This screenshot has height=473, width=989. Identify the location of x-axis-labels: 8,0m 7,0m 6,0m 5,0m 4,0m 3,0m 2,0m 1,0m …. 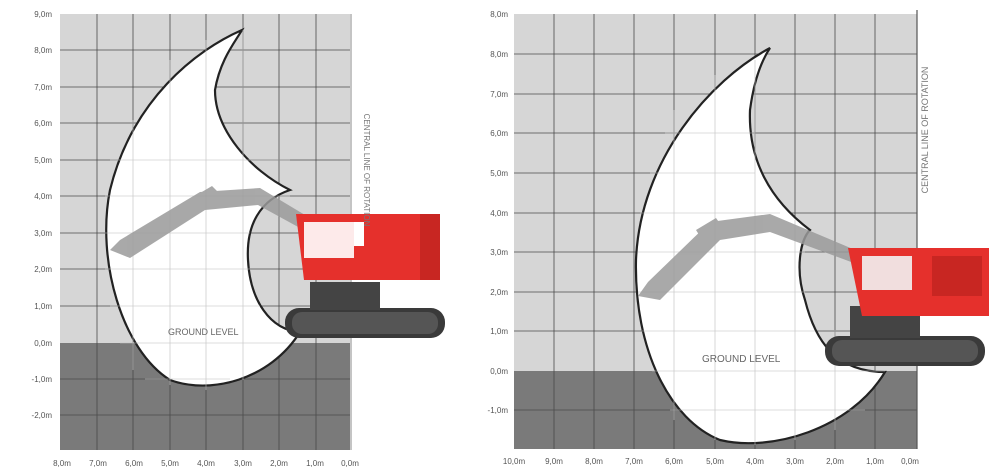
(206, 463).